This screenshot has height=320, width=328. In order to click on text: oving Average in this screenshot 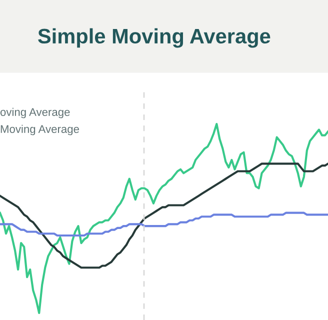, I will do `click(35, 113)`.